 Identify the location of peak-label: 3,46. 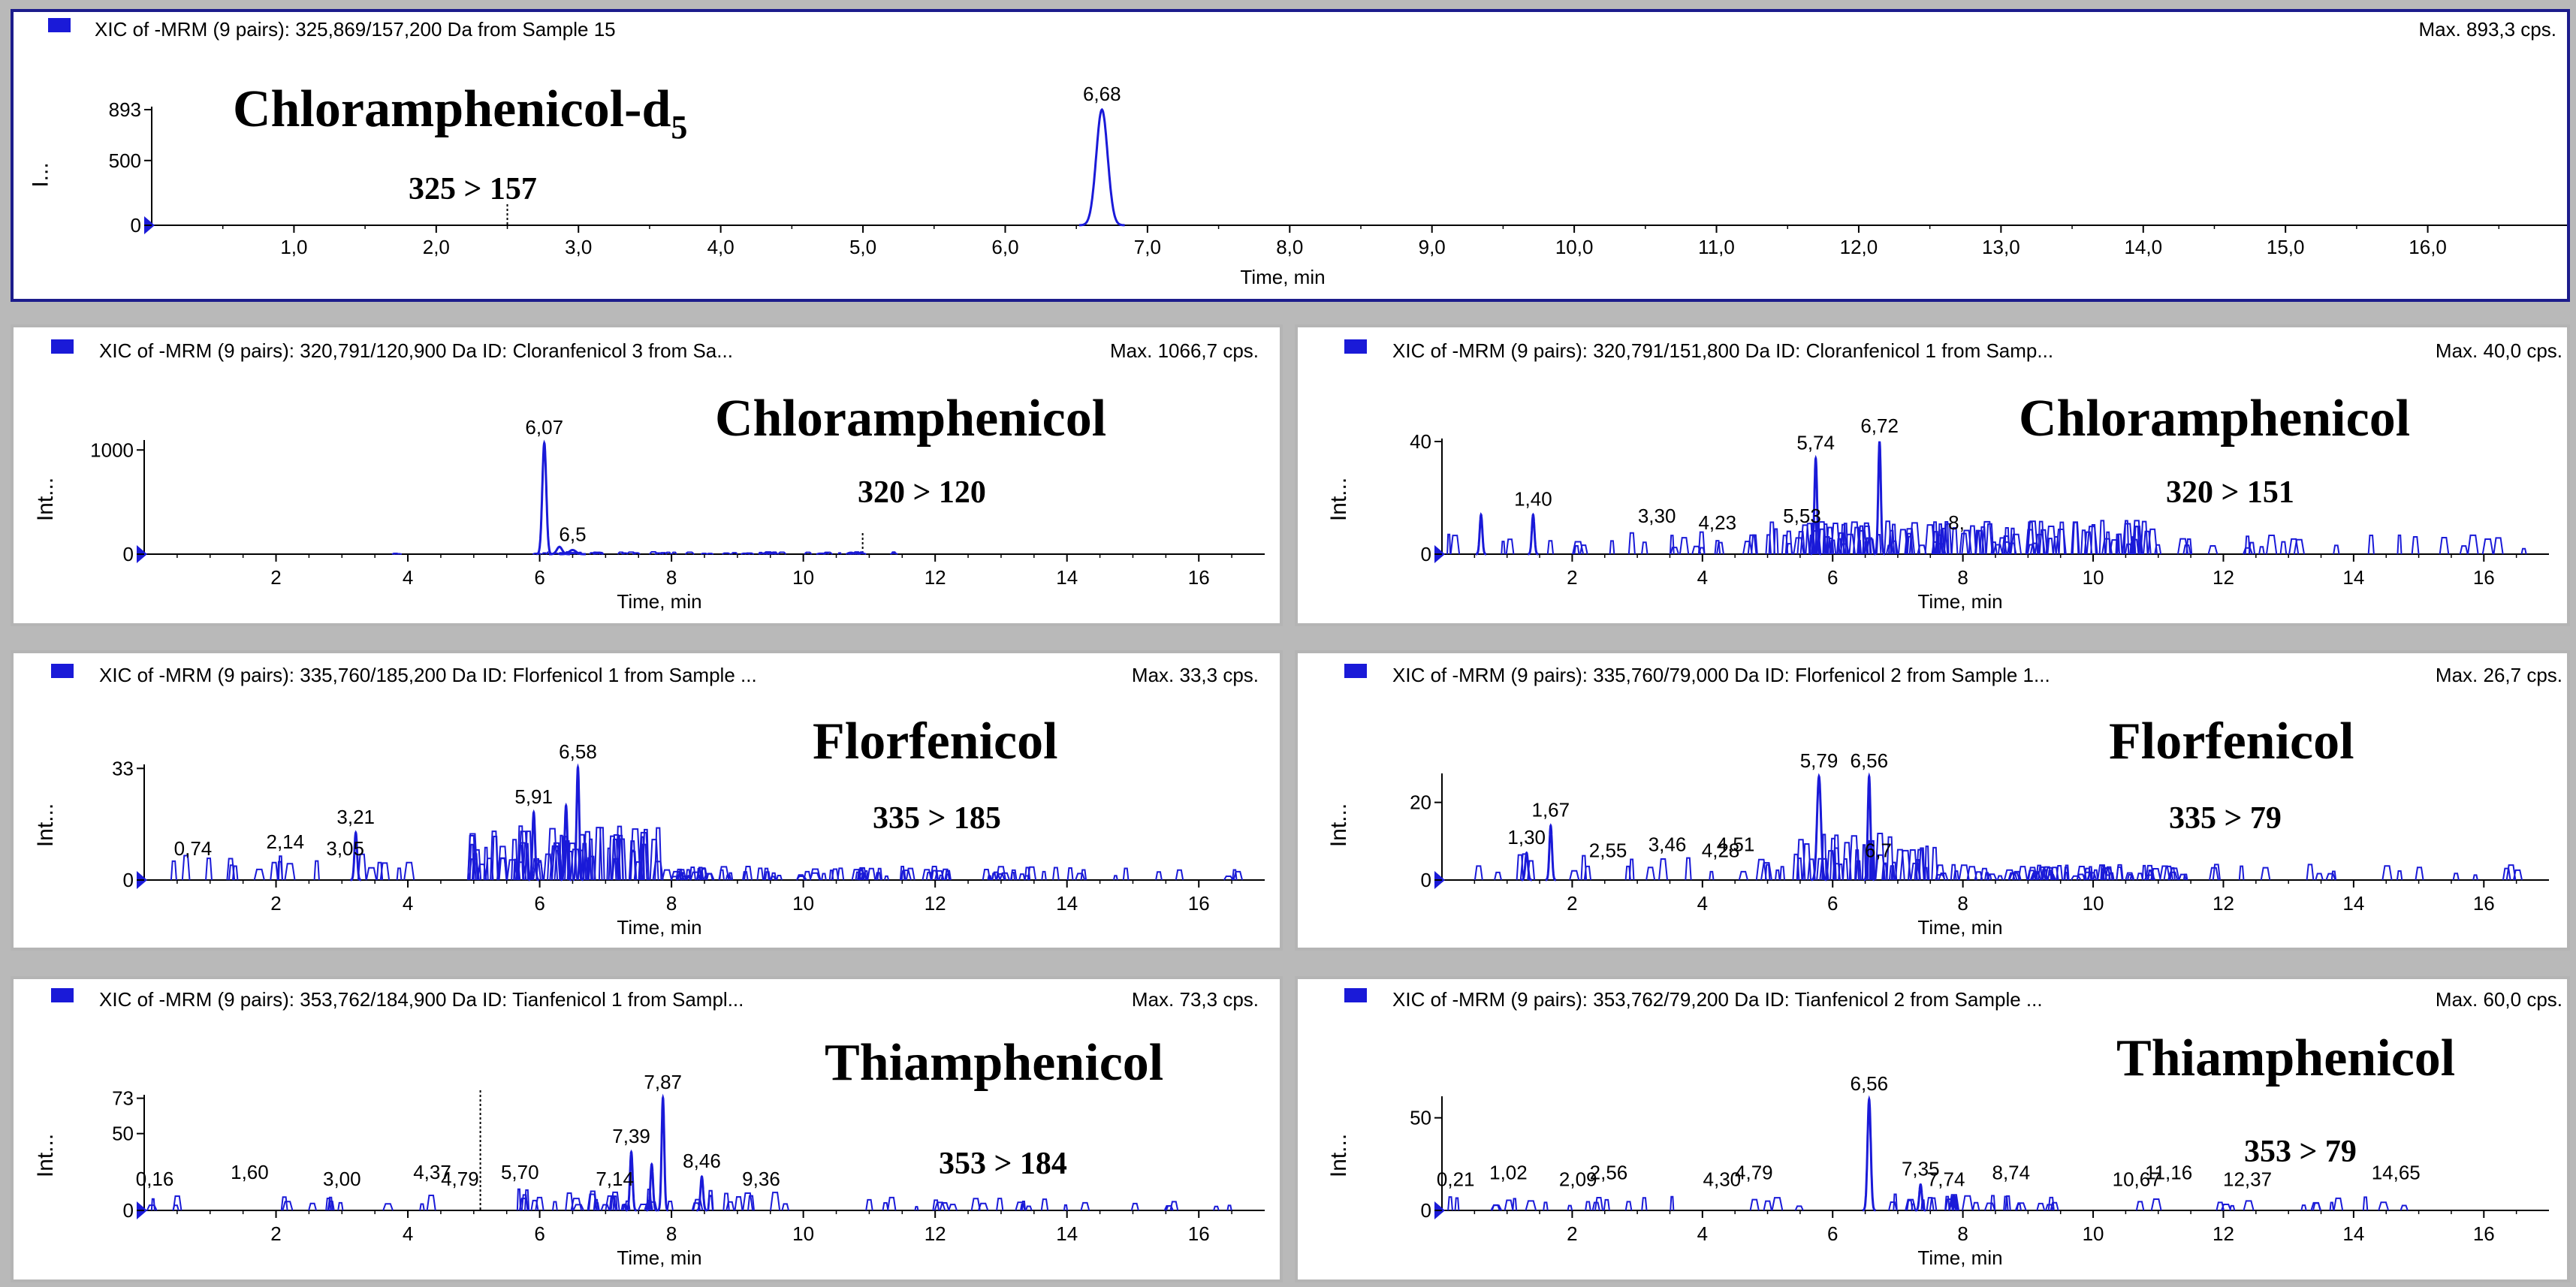
(1667, 844).